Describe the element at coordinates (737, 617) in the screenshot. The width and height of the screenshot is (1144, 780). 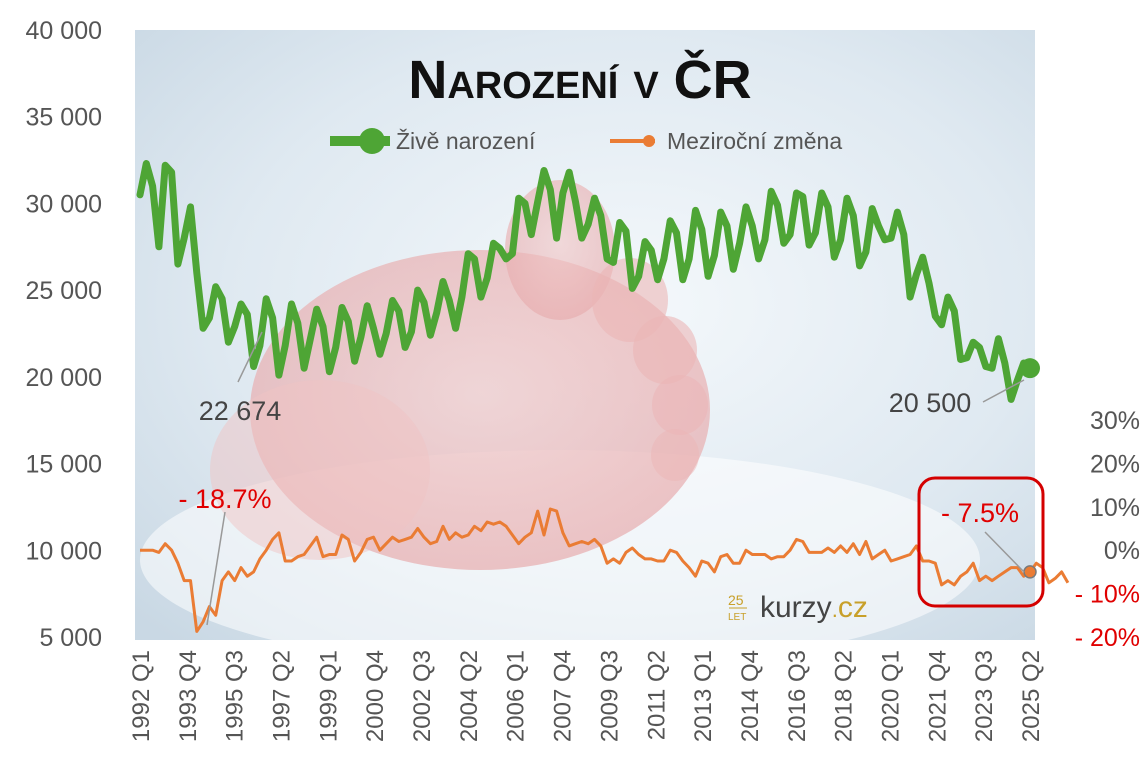
I see `logo-anniversary-sub: LET` at that location.